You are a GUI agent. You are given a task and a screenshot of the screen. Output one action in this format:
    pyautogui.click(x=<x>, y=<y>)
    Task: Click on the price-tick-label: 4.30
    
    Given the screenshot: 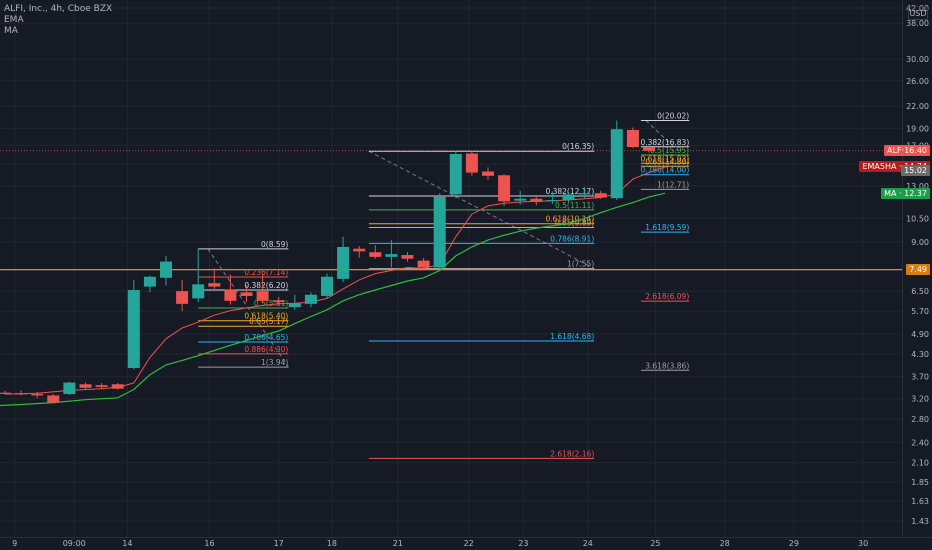 What is the action you would take?
    pyautogui.click(x=920, y=354)
    